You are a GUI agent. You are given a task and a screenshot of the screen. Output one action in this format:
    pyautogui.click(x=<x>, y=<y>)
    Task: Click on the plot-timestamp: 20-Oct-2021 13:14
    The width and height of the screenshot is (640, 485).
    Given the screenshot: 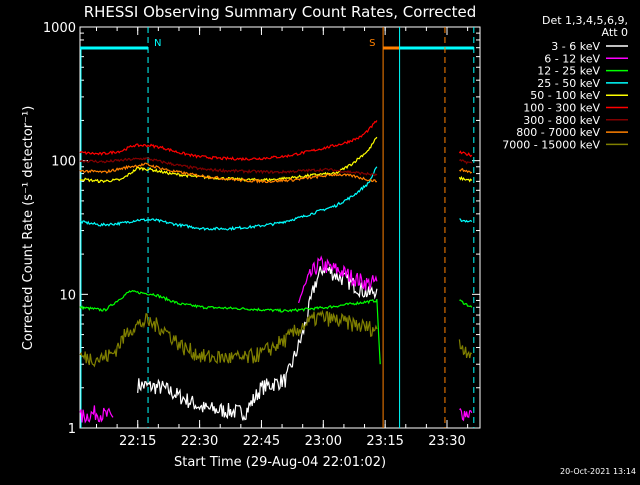 What is the action you would take?
    pyautogui.click(x=598, y=471)
    